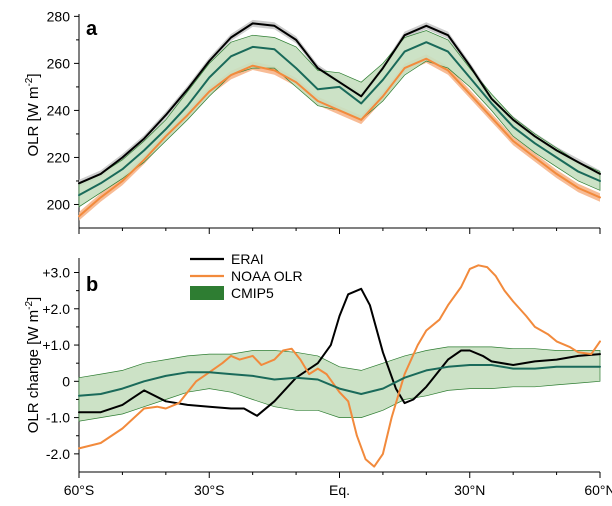  I want to click on x-tick-label: 30°N, so click(469, 490).